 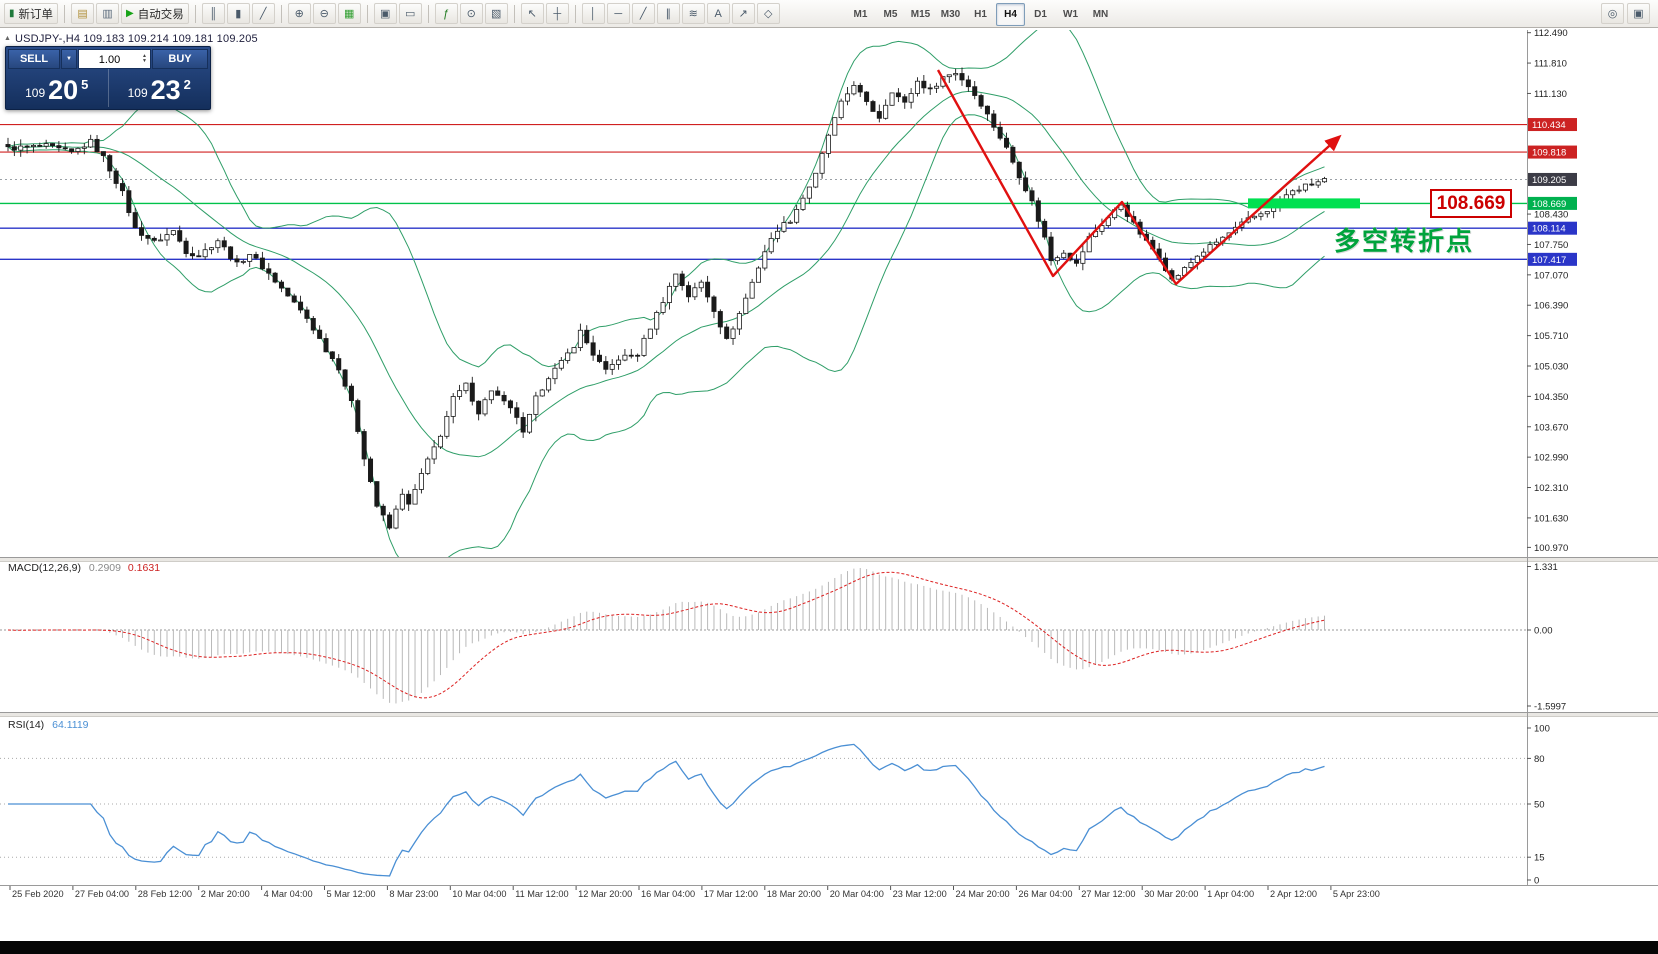 I want to click on time-tick-label: 27 Mar 12:00, so click(x=1108, y=894).